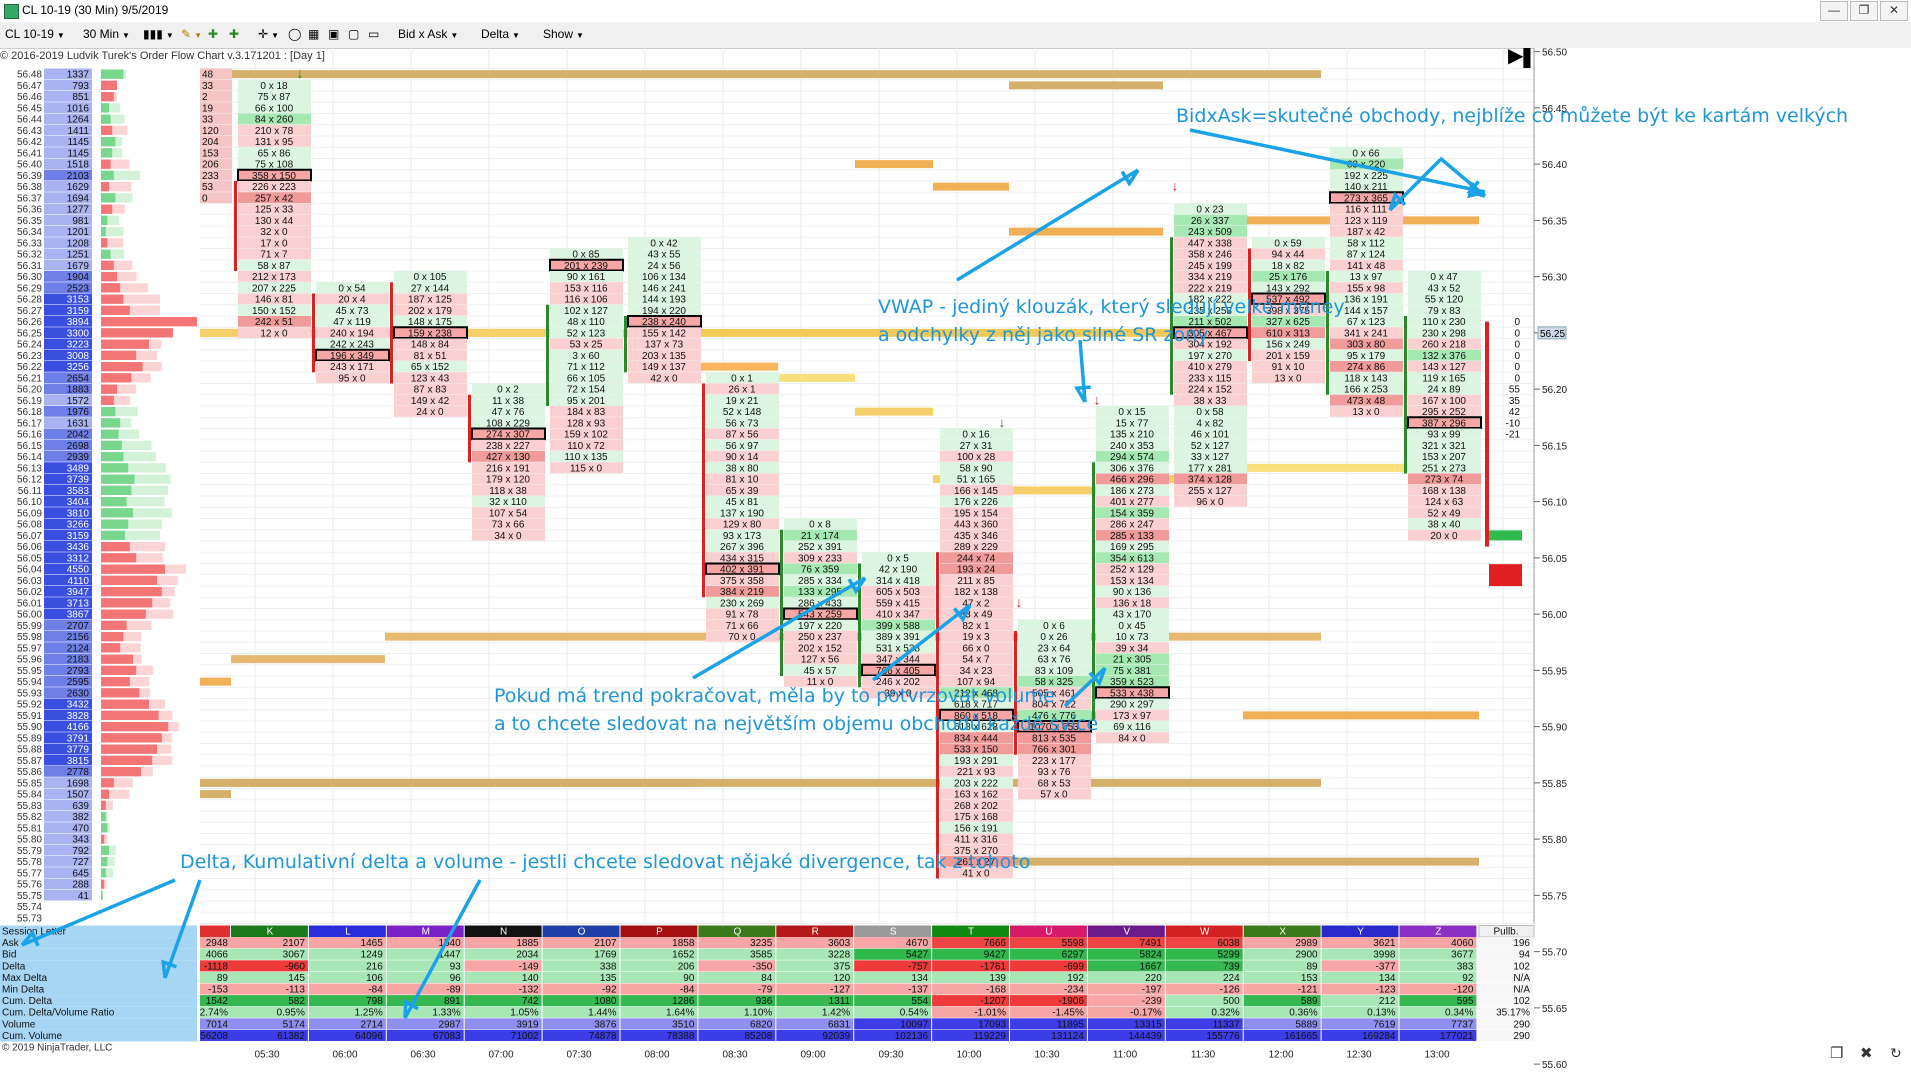 This screenshot has height=1075, width=1911. What do you see at coordinates (976, 603) in the screenshot?
I see `footprint-value: 47 x 2` at bounding box center [976, 603].